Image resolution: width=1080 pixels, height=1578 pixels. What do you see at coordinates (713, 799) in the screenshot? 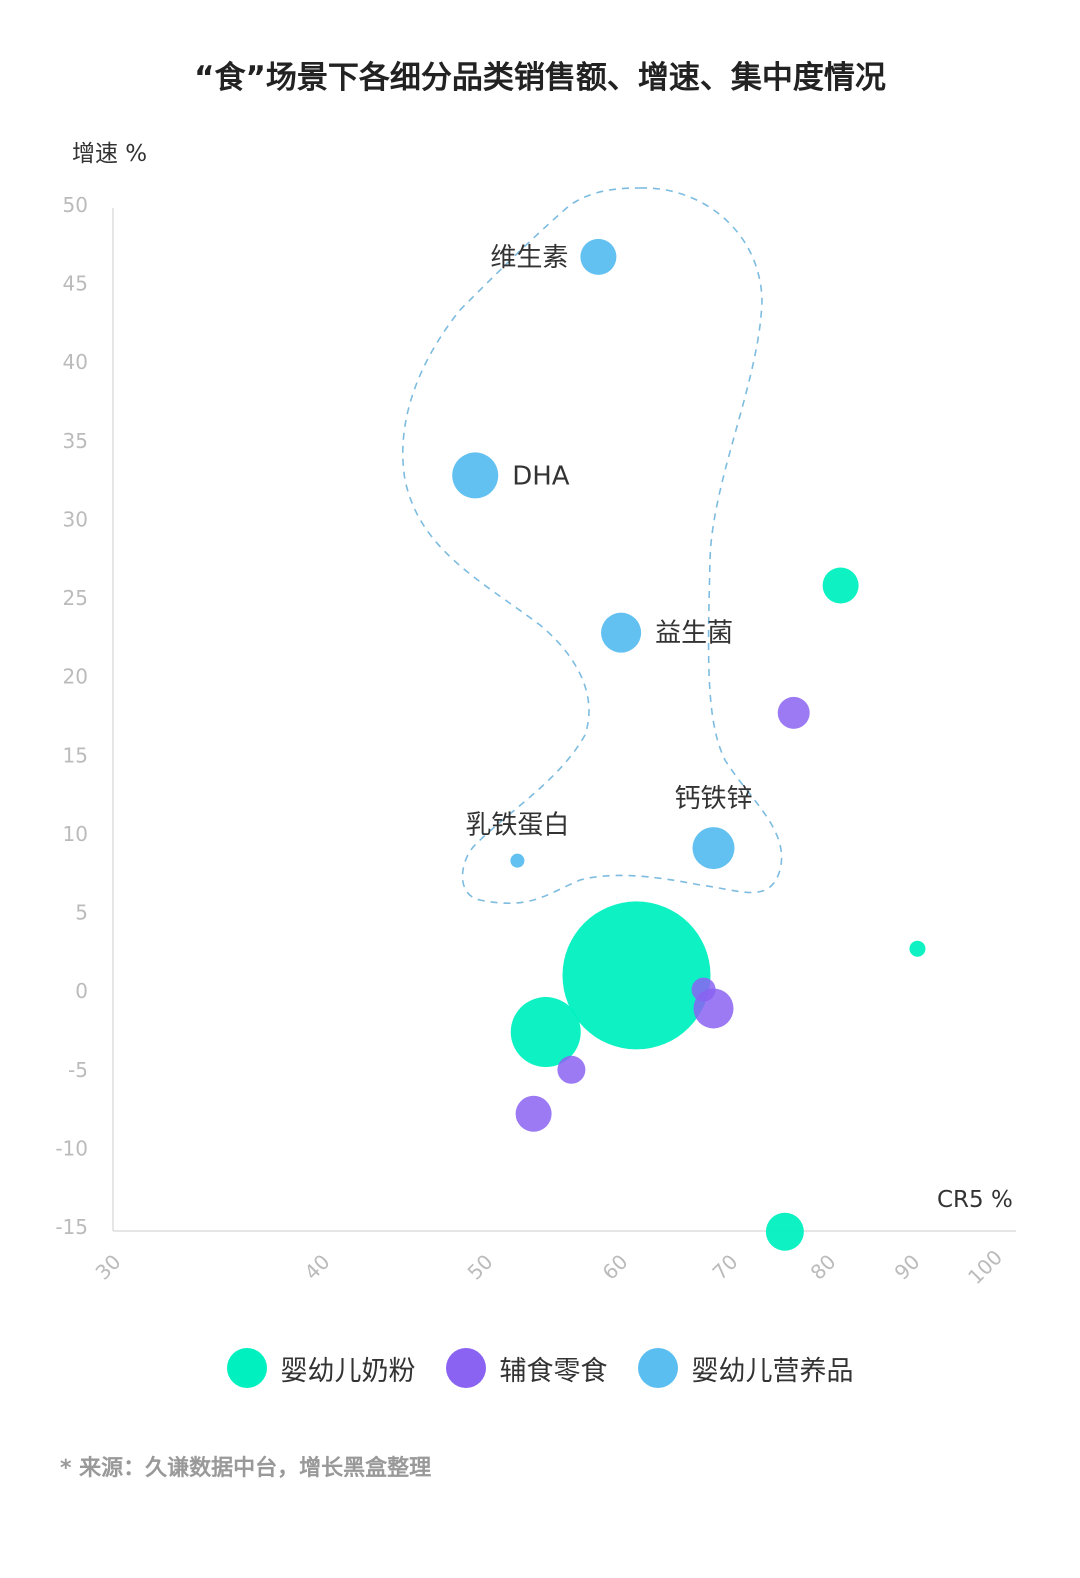
I see `bubble-label: 钙铁锌` at bounding box center [713, 799].